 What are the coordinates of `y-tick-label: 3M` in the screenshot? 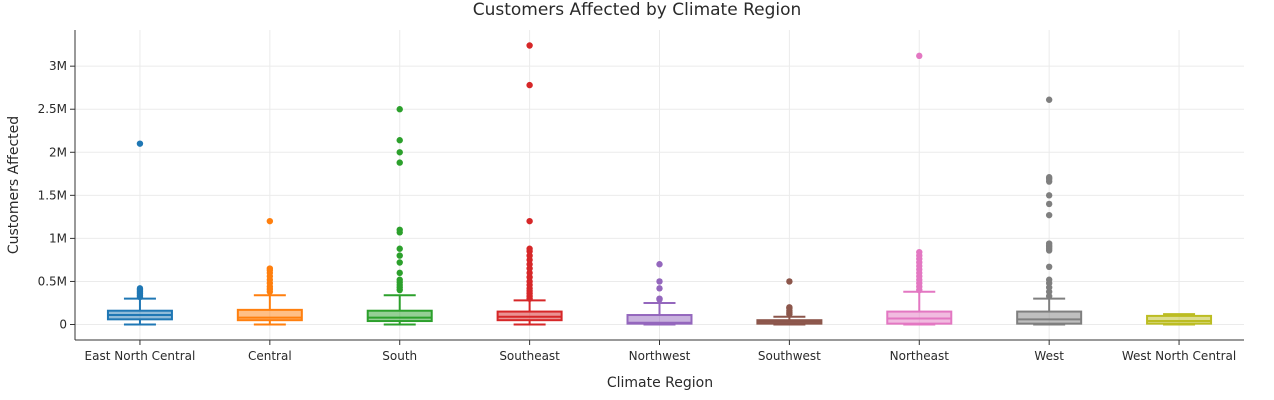 It's located at (58, 66).